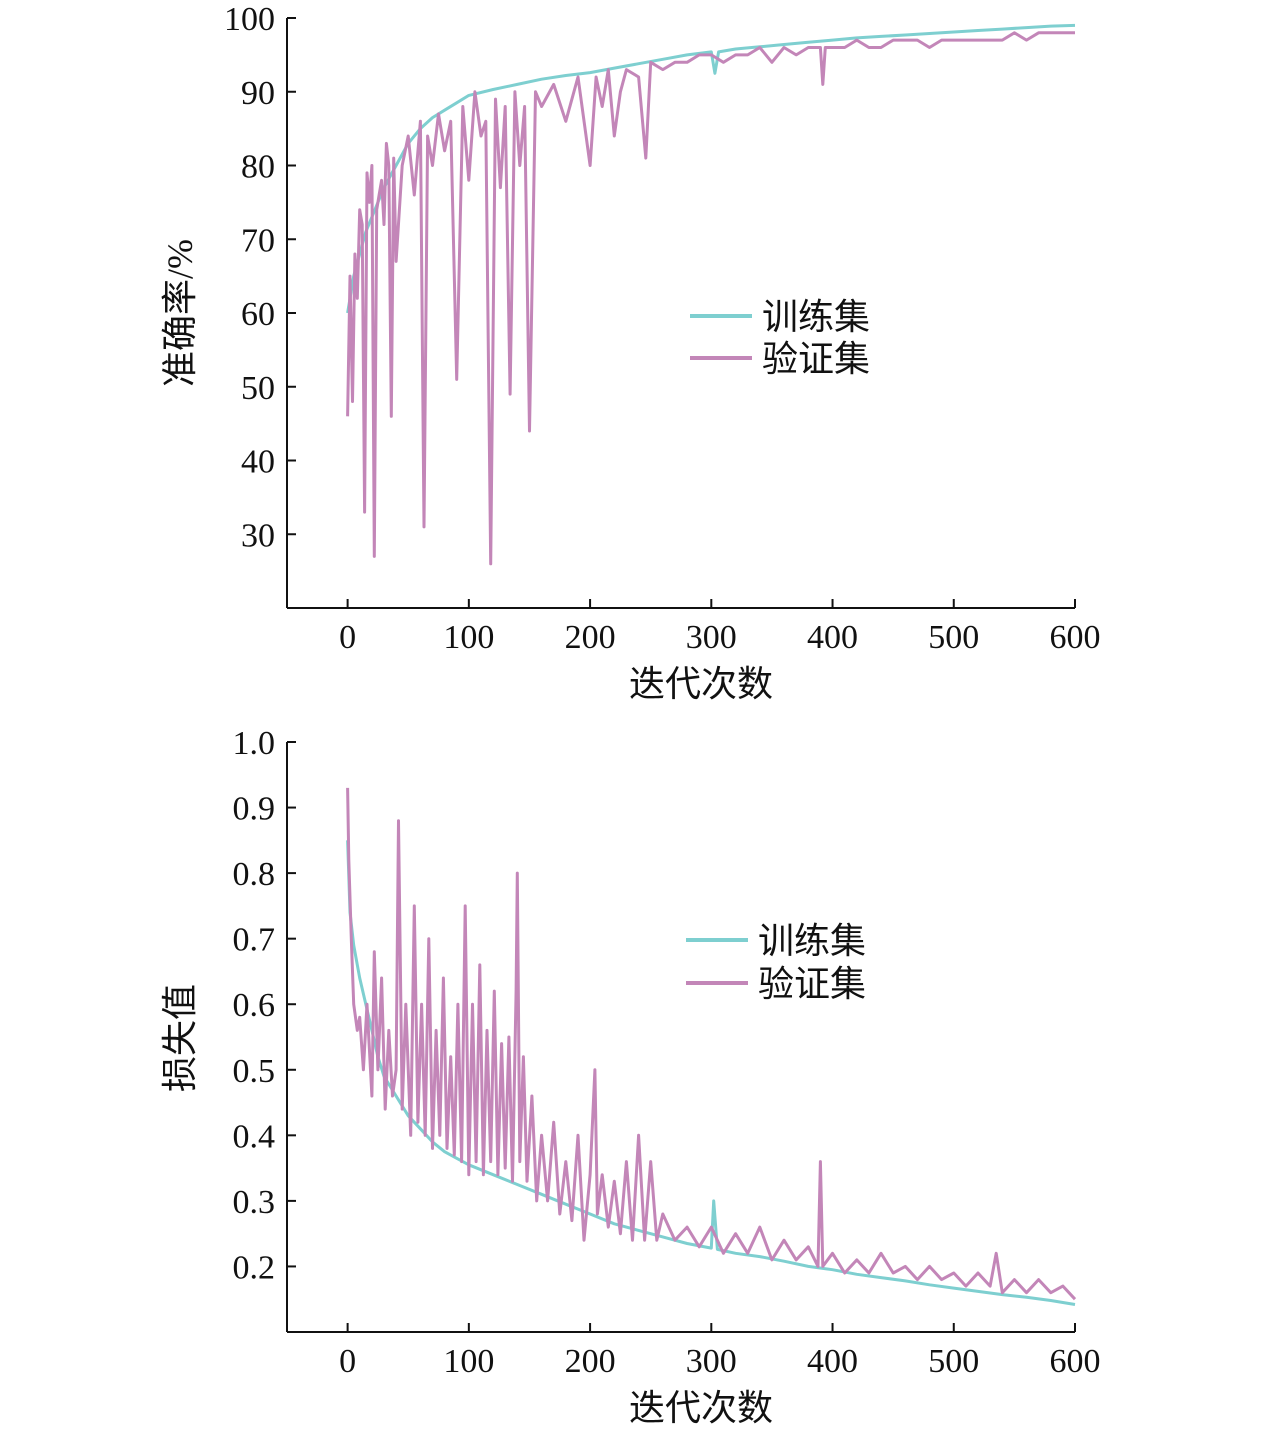 Image resolution: width=1276 pixels, height=1433 pixels. Describe the element at coordinates (254, 940) in the screenshot. I see `y-tick-label: 0.7` at that location.